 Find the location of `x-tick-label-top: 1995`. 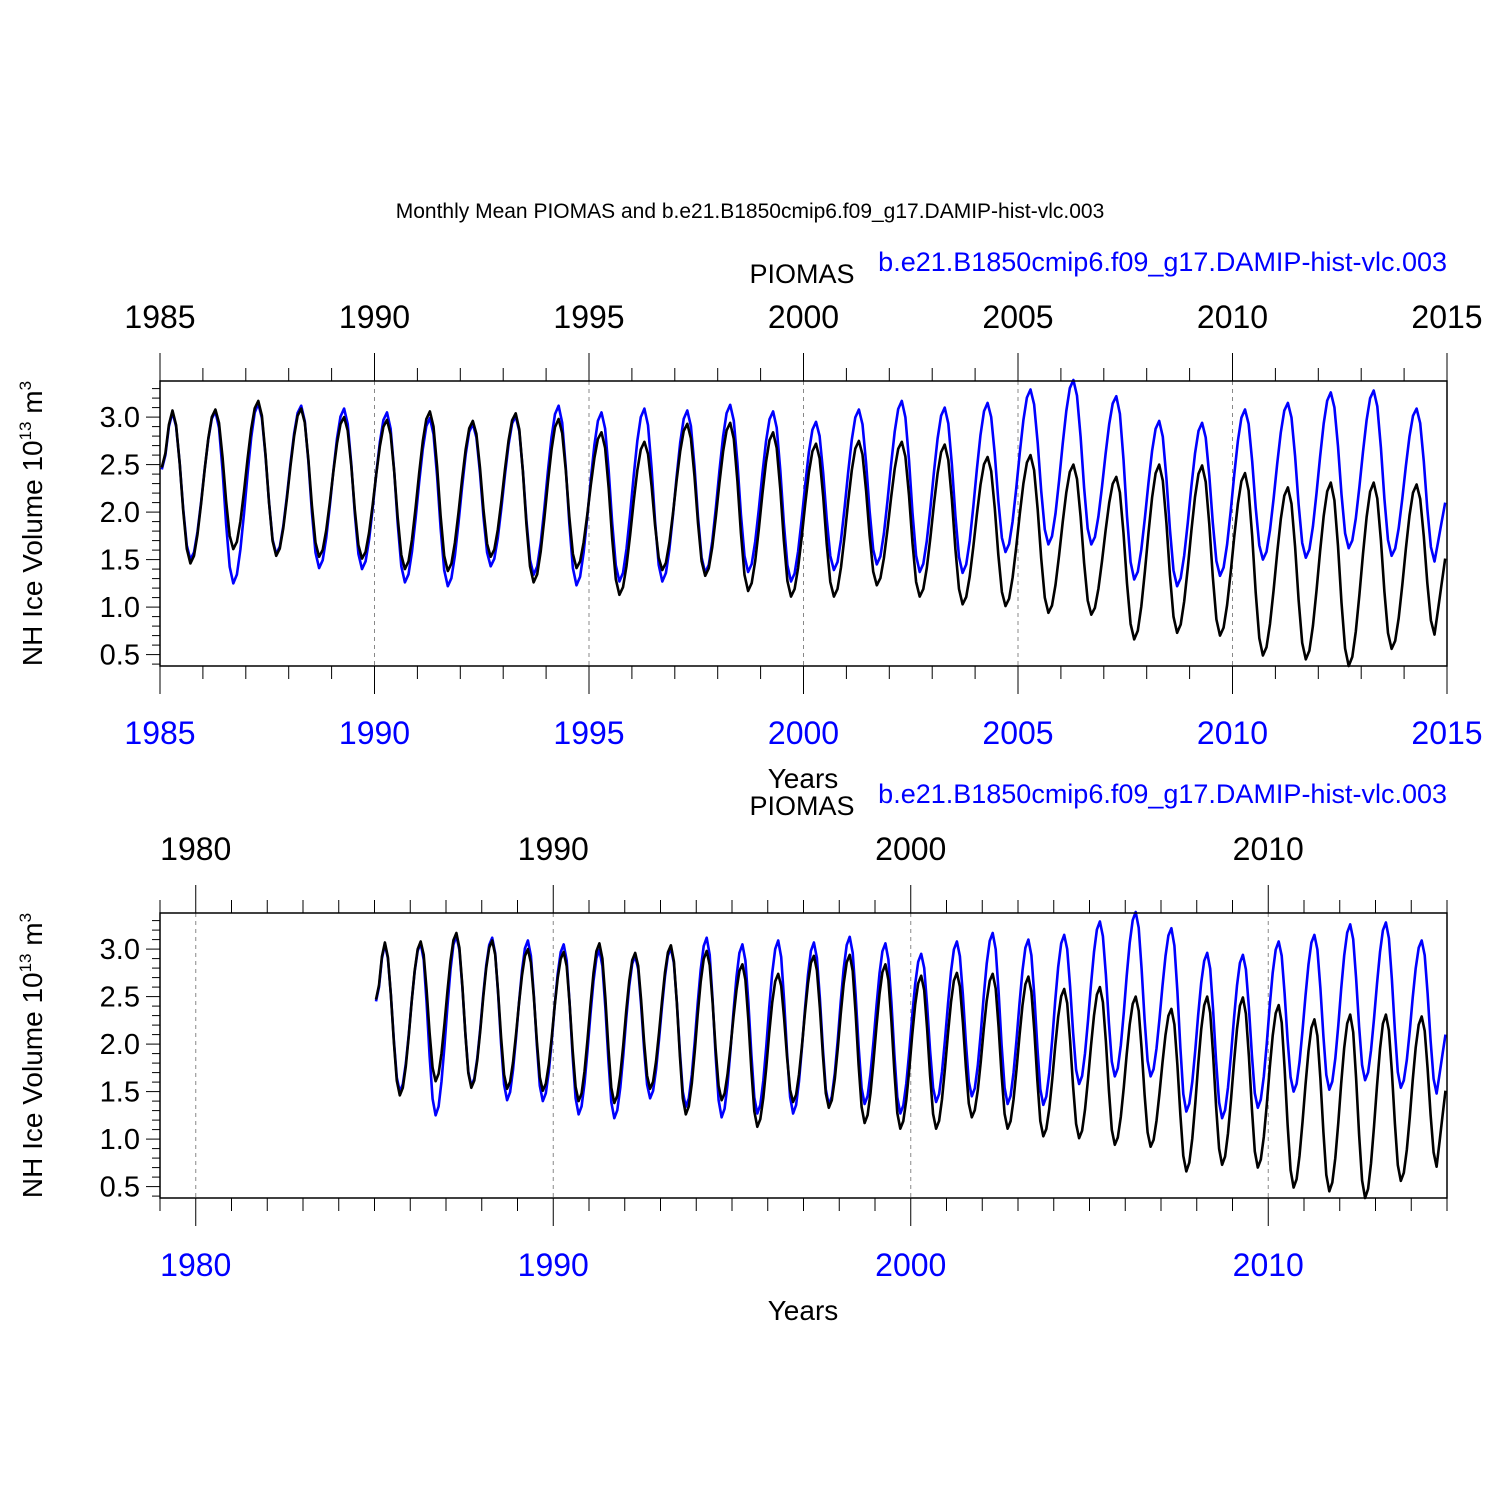

x-tick-label-top: 1995 is located at coordinates (588, 317).